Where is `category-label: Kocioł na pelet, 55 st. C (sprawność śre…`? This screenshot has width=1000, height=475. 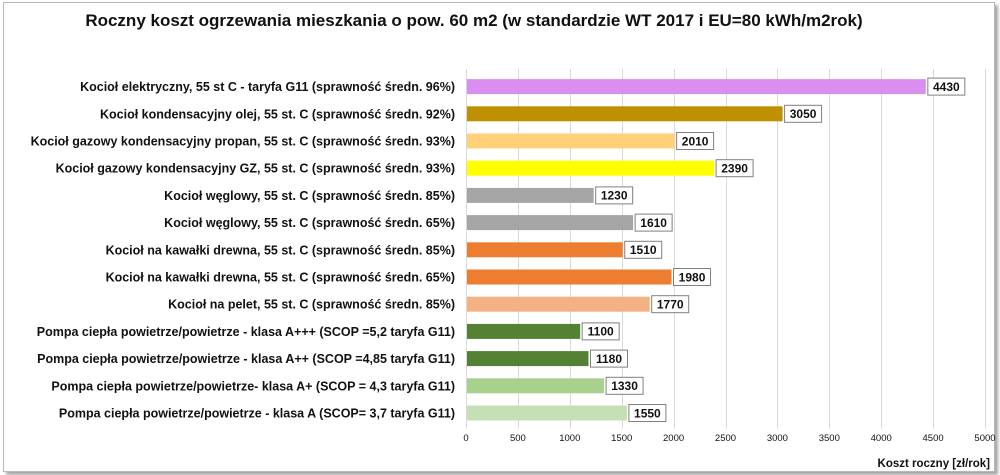 category-label: Kocioł na pelet, 55 st. C (sprawność śre… is located at coordinates (311, 305).